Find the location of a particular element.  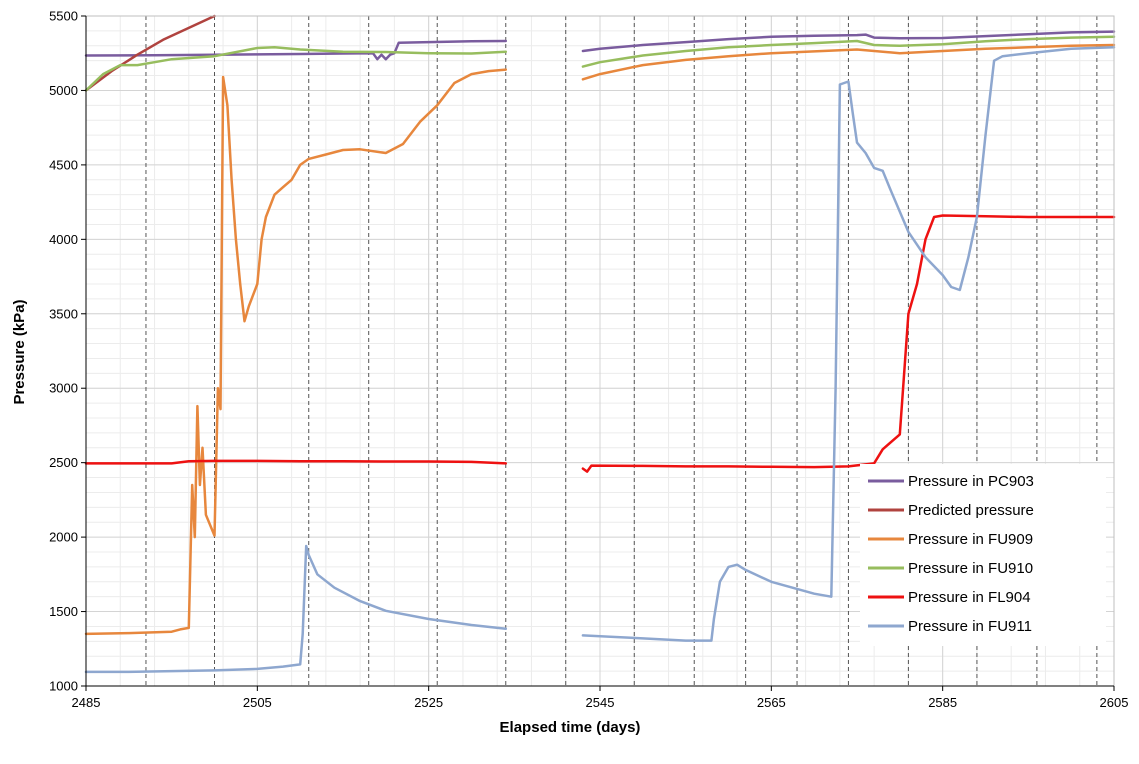

legend-background is located at coordinates (983, 555).